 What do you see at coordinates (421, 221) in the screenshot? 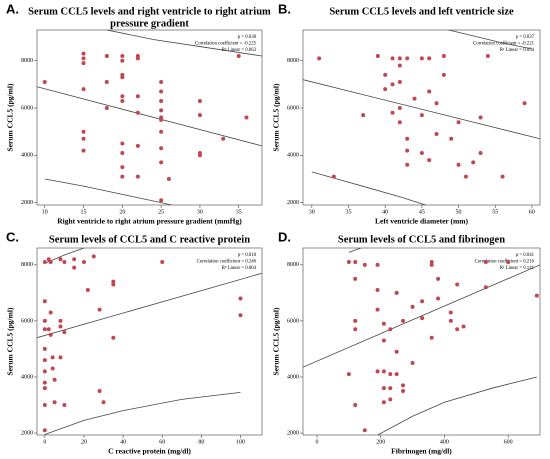
I see `x-axis-label: Left ventricle diameter (mm)` at bounding box center [421, 221].